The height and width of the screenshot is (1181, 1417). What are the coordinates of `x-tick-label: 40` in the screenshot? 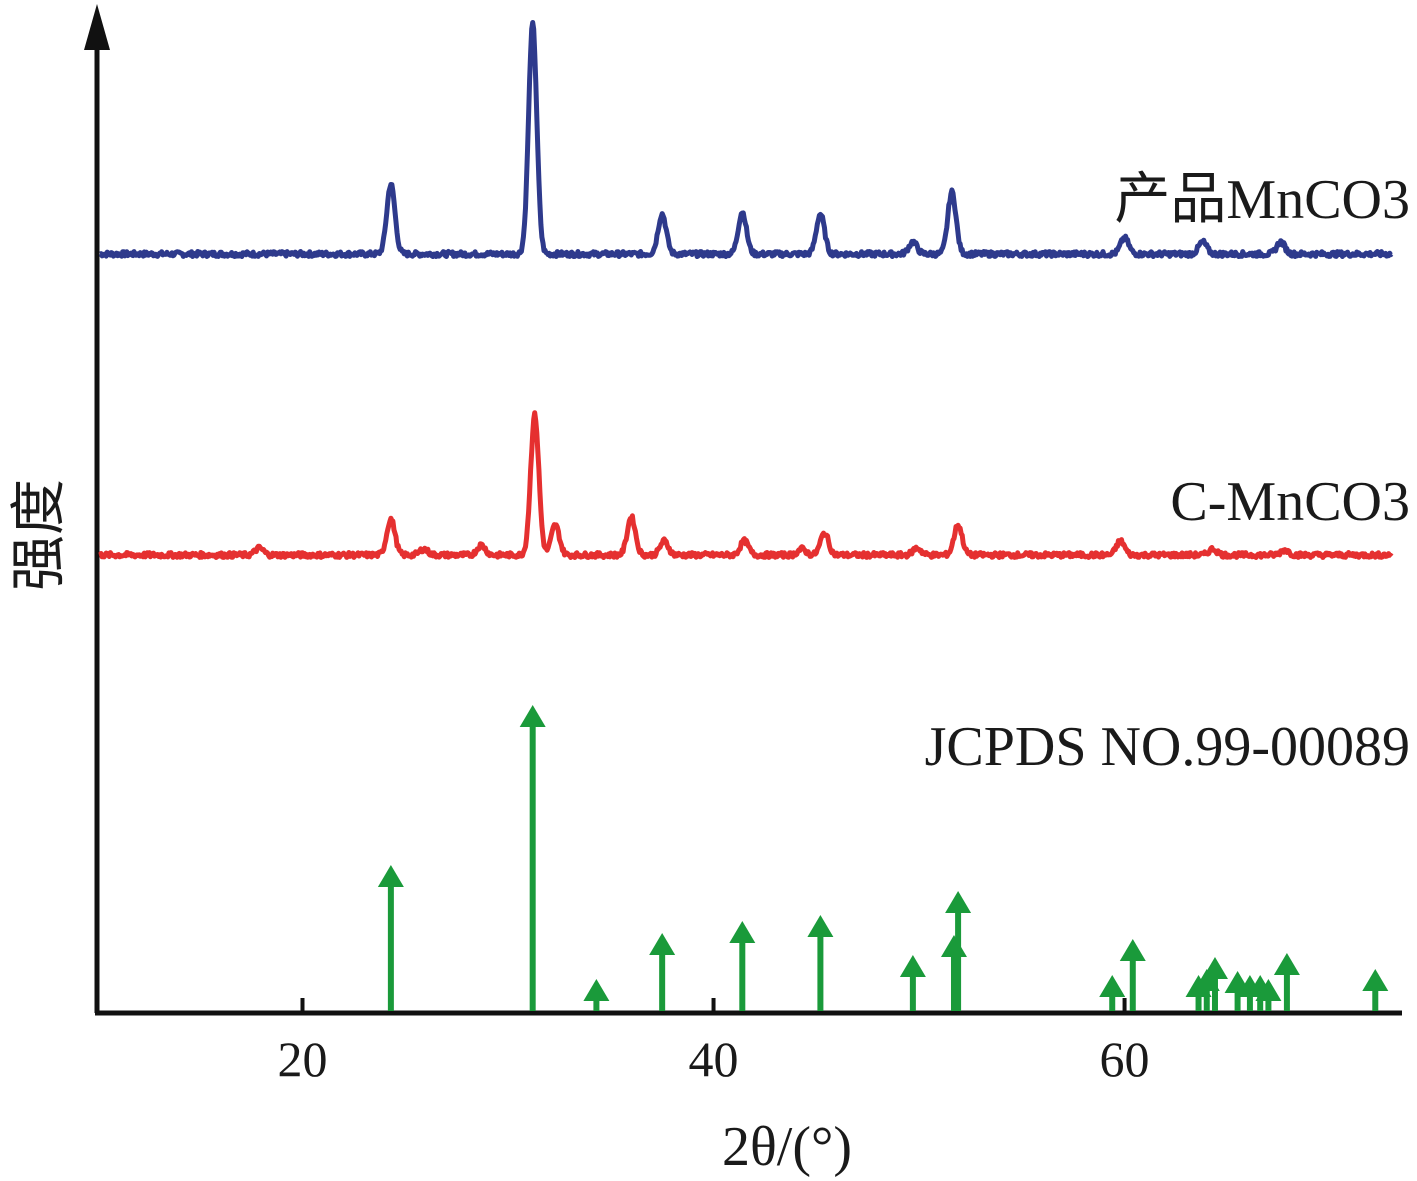 It's located at (714, 1059).